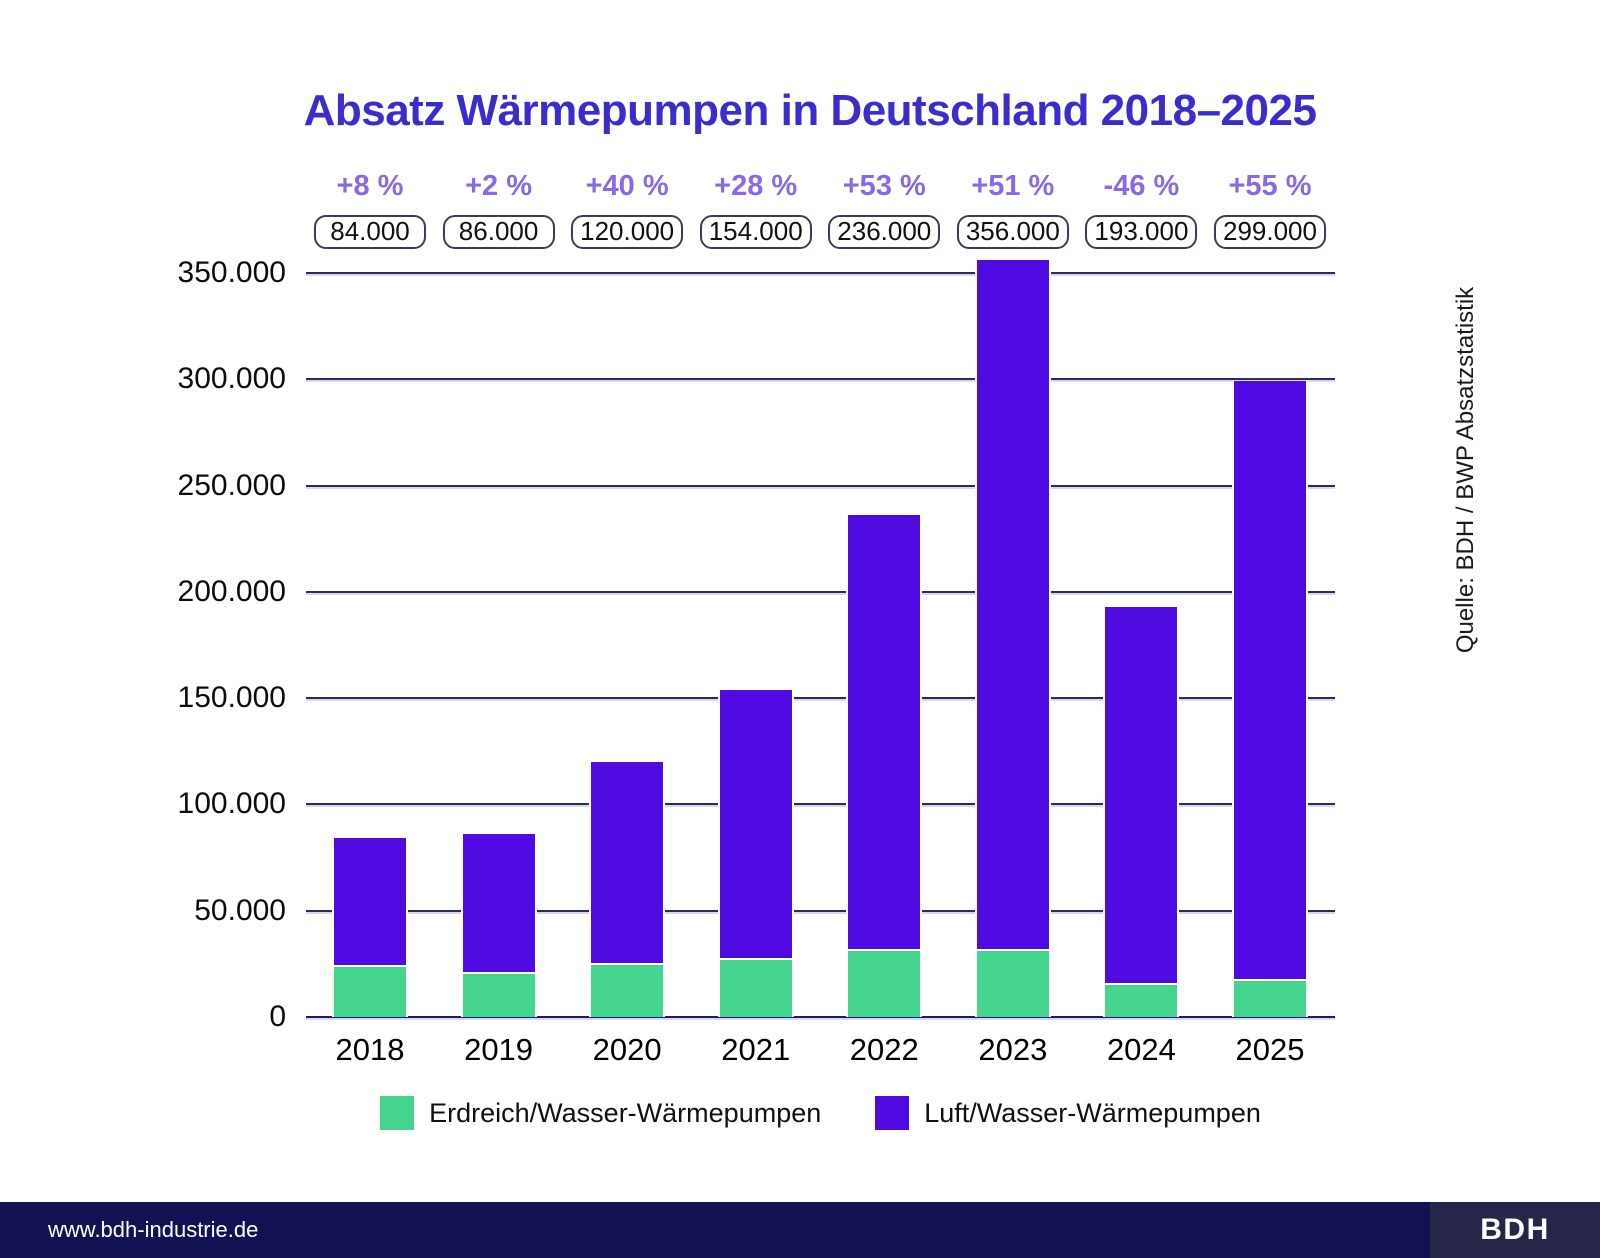  I want to click on total-value-box: 86.000, so click(498, 232).